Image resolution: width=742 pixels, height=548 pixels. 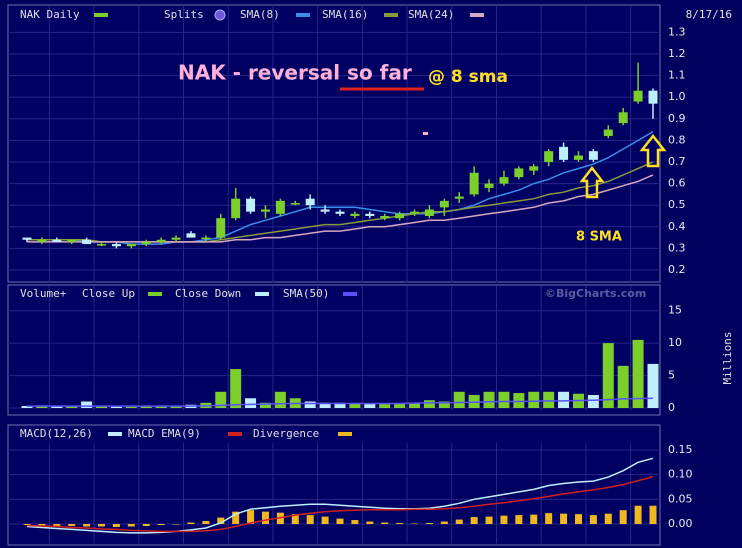 What do you see at coordinates (671, 407) in the screenshot?
I see `y-tick-label: 0` at bounding box center [671, 407].